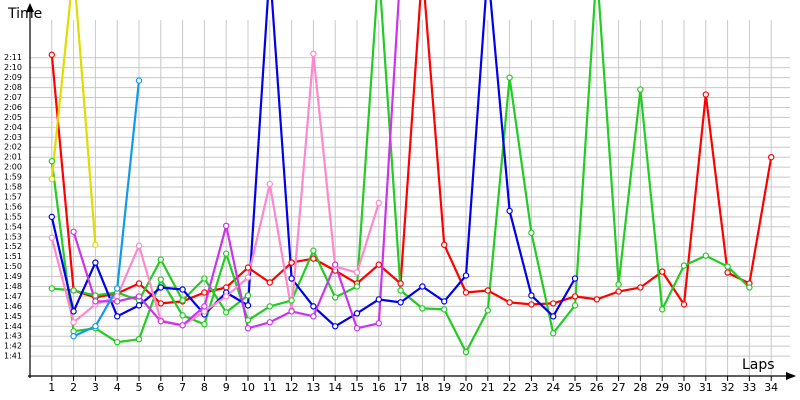  I want to click on x-tick-label: 11, so click(270, 387).